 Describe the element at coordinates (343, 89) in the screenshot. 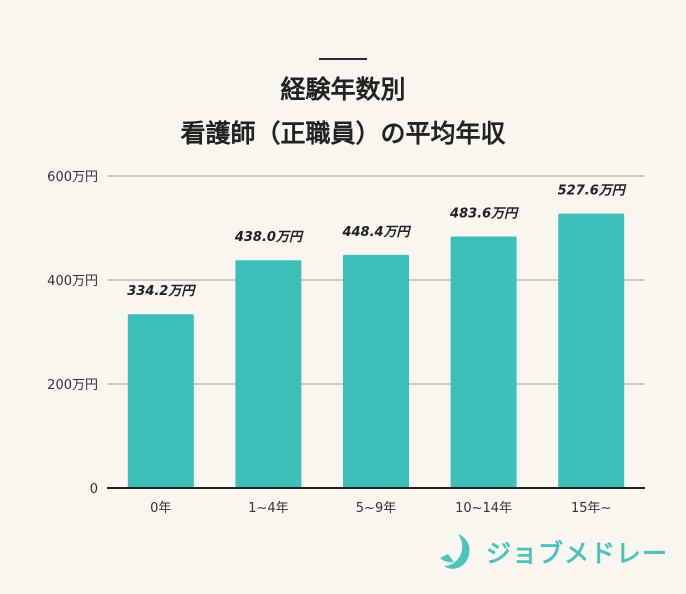

I see `chart-title-line-1: 経験年数別` at that location.